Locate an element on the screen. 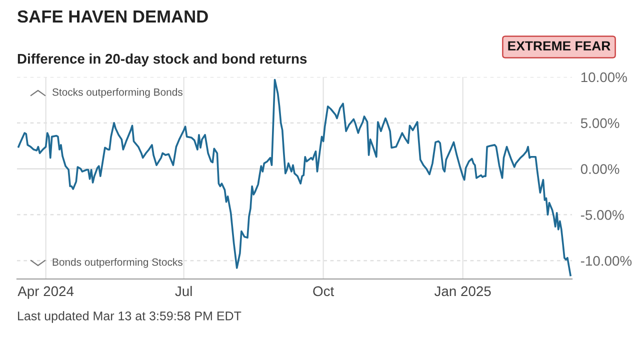  annotation: Stocks outperforming Bonds is located at coordinates (117, 93).